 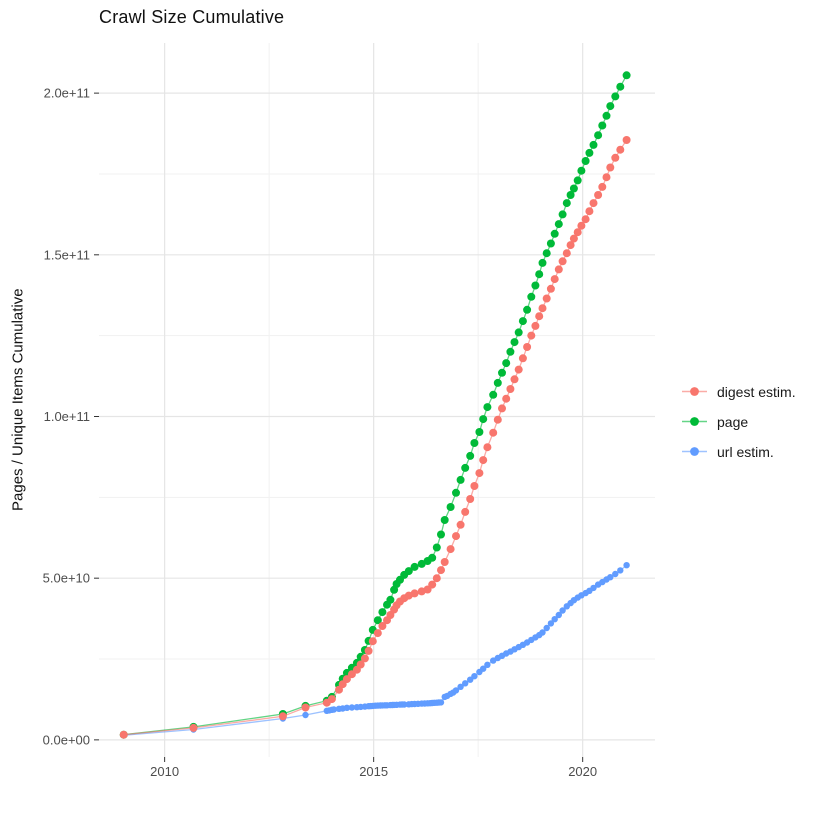 What do you see at coordinates (192, 17) in the screenshot?
I see `chart-title: Crawl Size Cumulative` at bounding box center [192, 17].